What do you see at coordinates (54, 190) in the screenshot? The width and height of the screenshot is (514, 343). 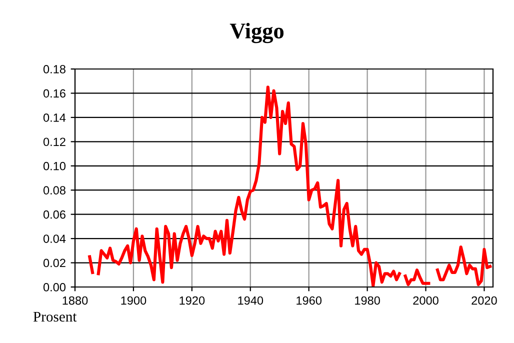 I see `y-tick-label: 0.08` at bounding box center [54, 190].